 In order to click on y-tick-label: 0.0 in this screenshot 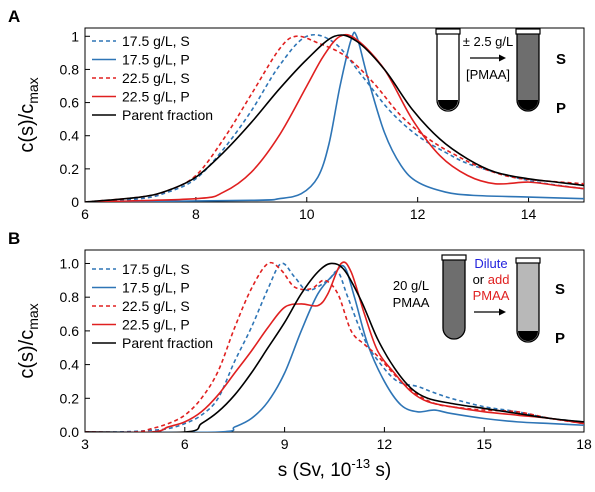, I will do `click(70, 432)`.